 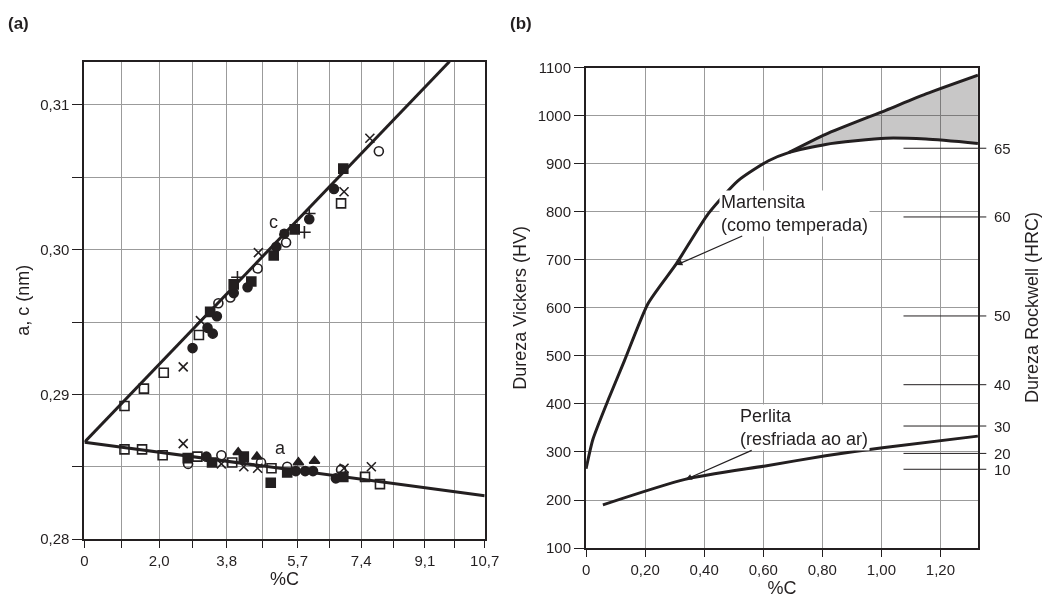 I want to click on x-tick-label: 0,80, so click(x=822, y=570).